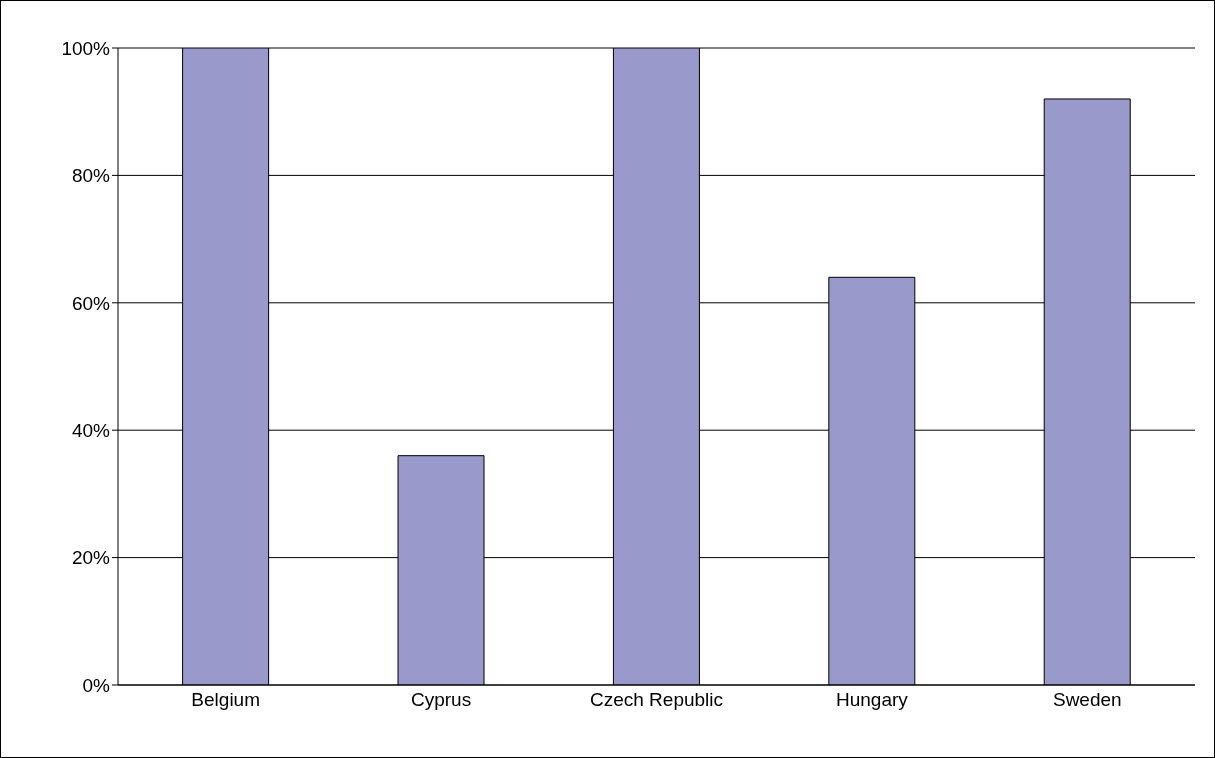 This screenshot has width=1215, height=758. Describe the element at coordinates (1087, 700) in the screenshot. I see `x-tick-label: Sweden` at that location.